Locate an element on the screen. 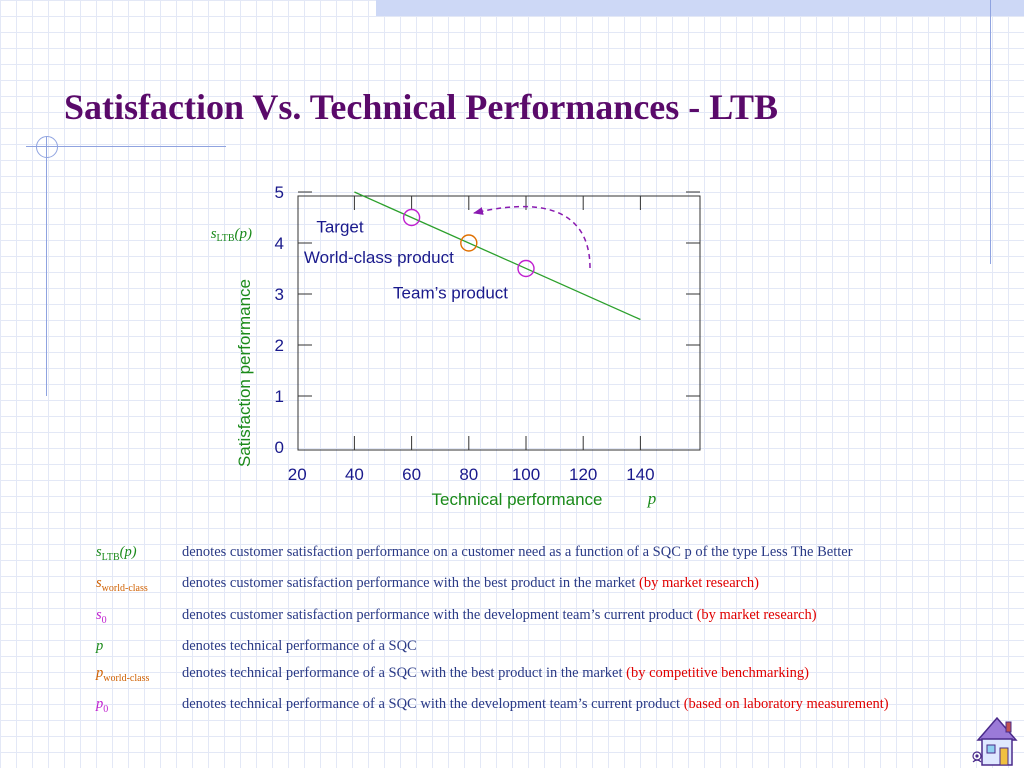 Image resolution: width=1024 pixels, height=768 pixels. x-tick-label: 80 is located at coordinates (468, 474).